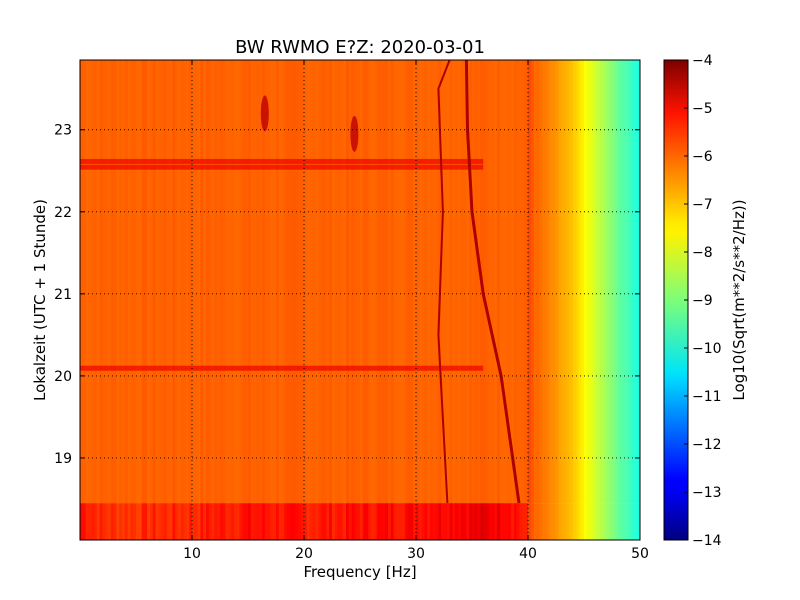 Image resolution: width=800 pixels, height=600 pixels. I want to click on x-tick-label: 30, so click(416, 554).